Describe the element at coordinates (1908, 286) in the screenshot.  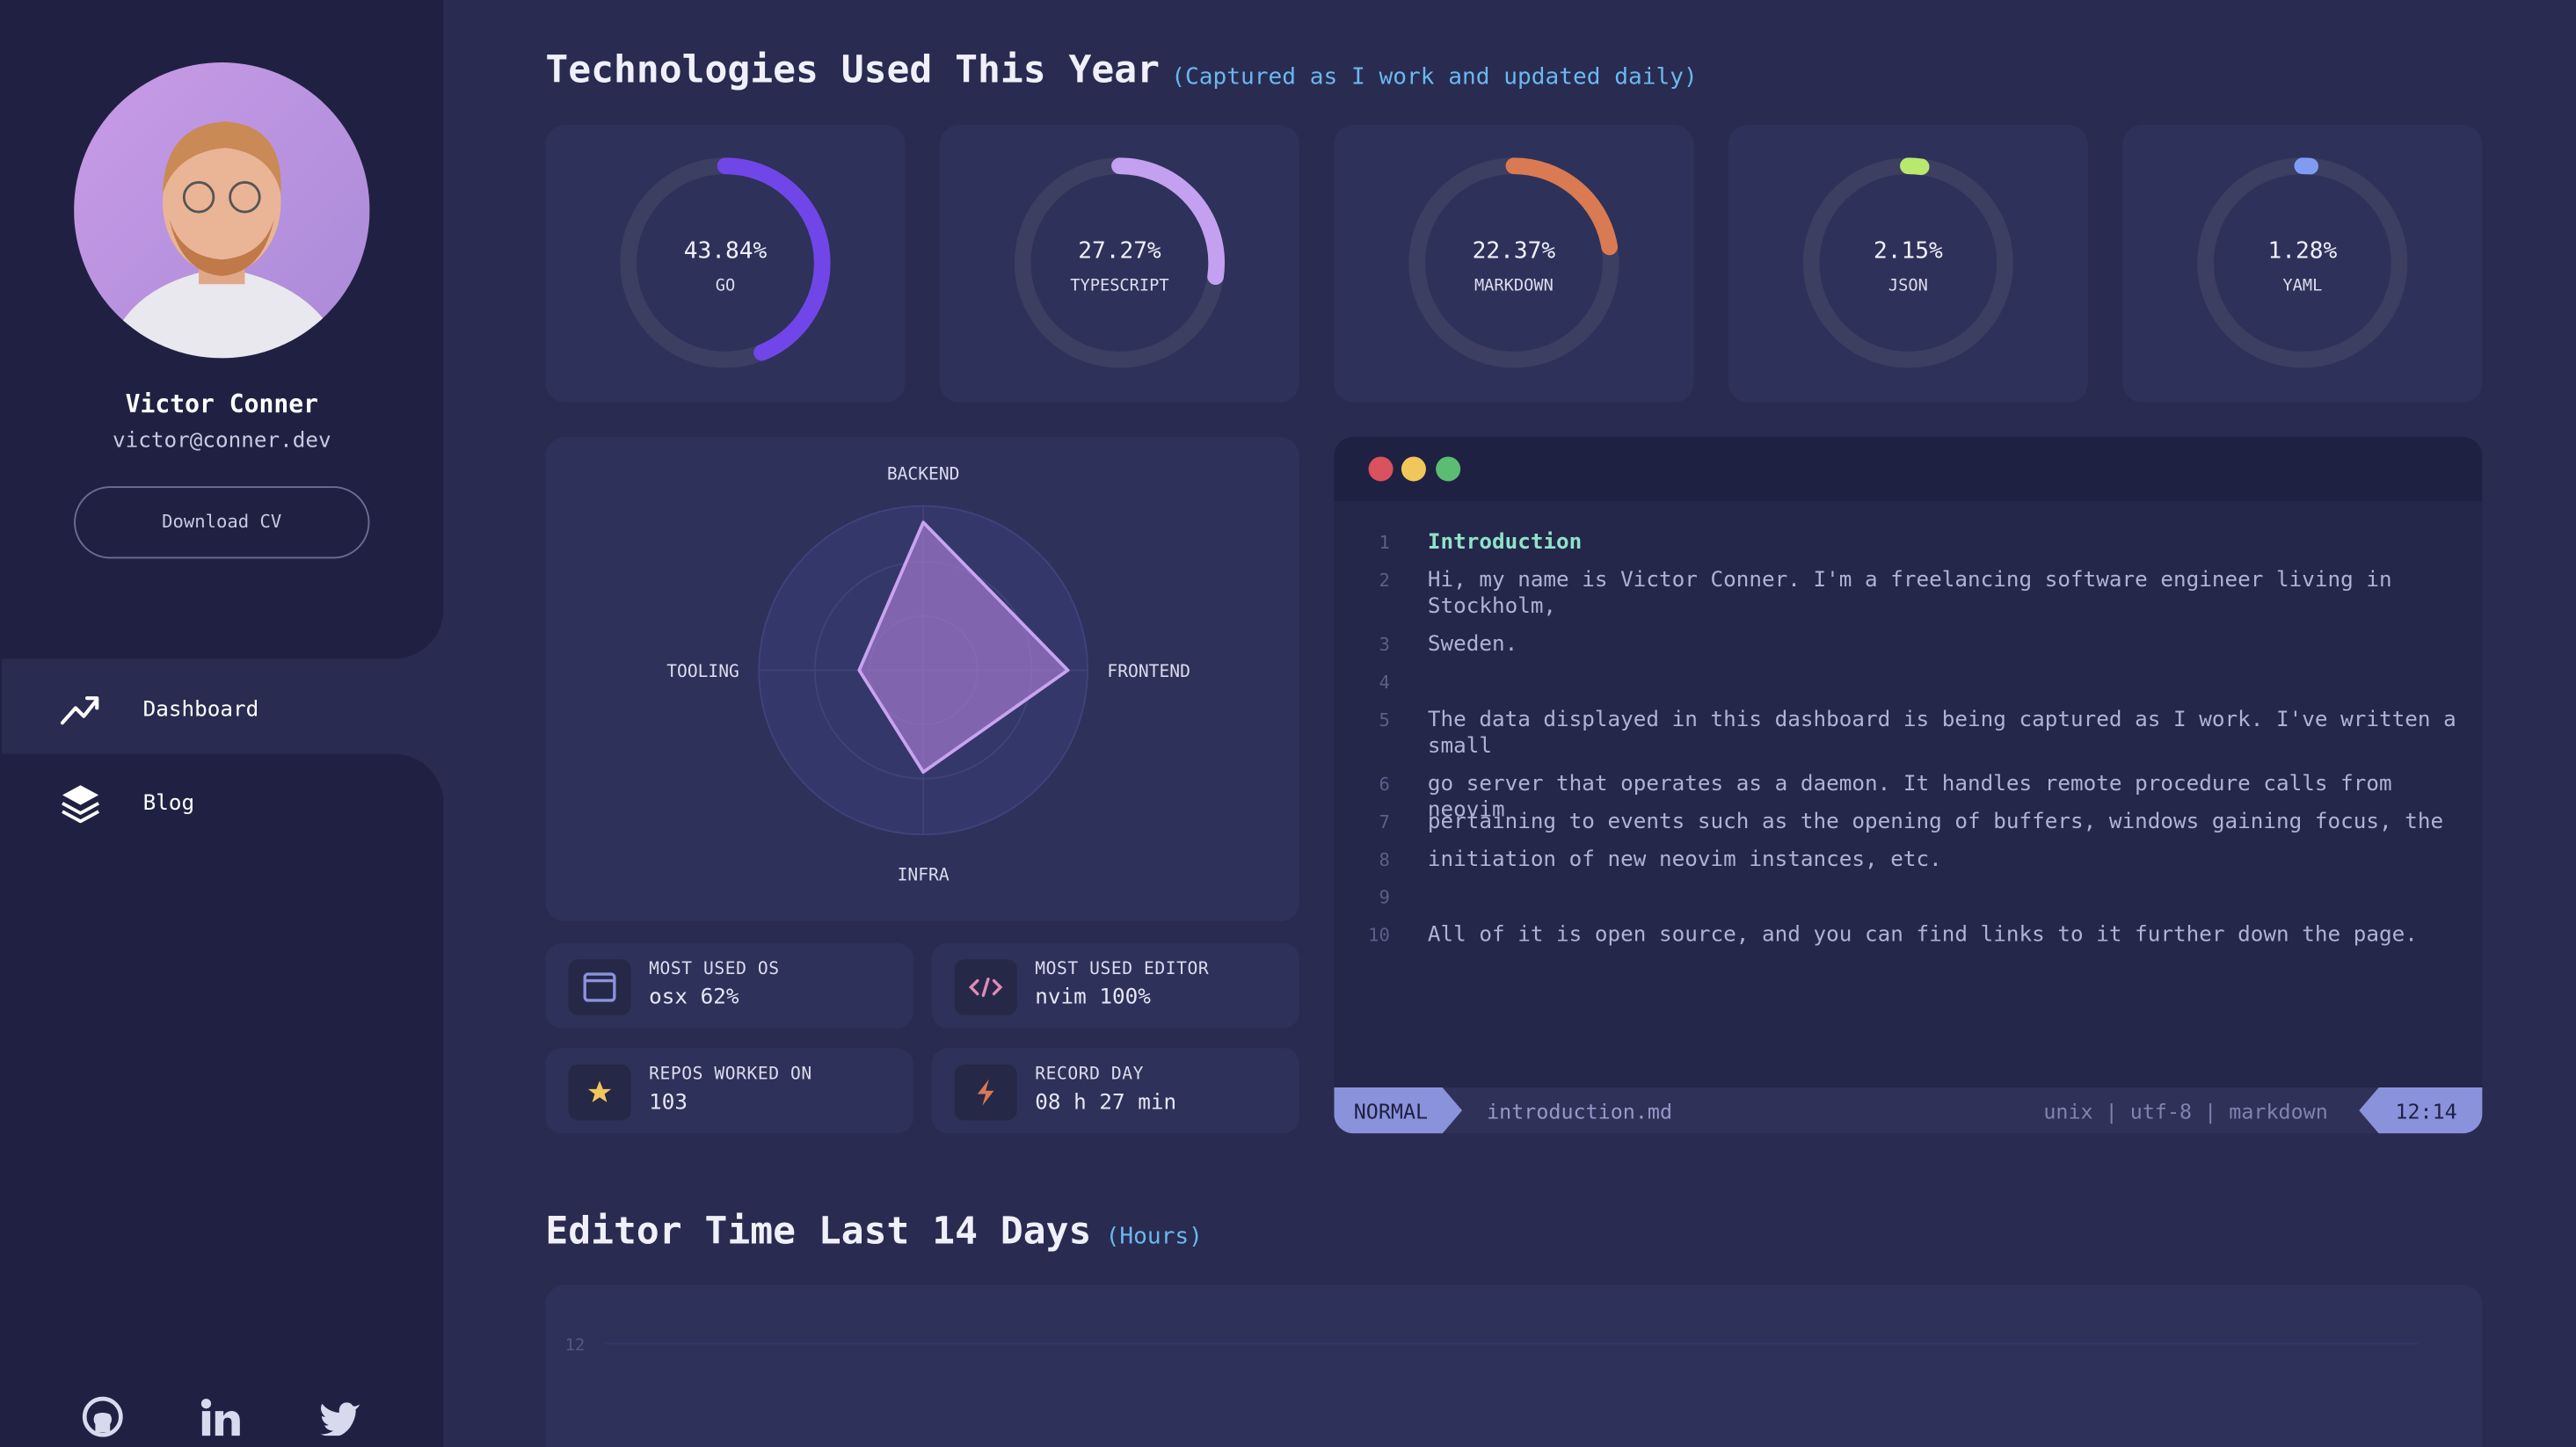
I see `donut-name: JSON` at that location.